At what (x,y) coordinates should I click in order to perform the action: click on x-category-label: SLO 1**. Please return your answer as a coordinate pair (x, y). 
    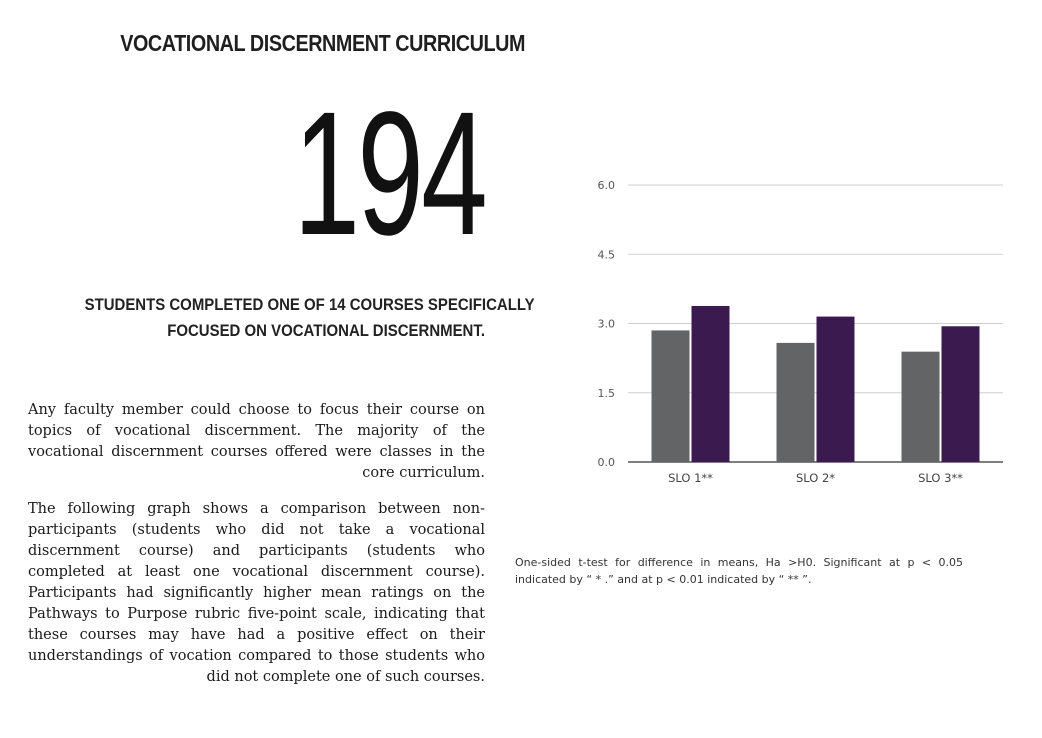
    Looking at the image, I should click on (690, 478).